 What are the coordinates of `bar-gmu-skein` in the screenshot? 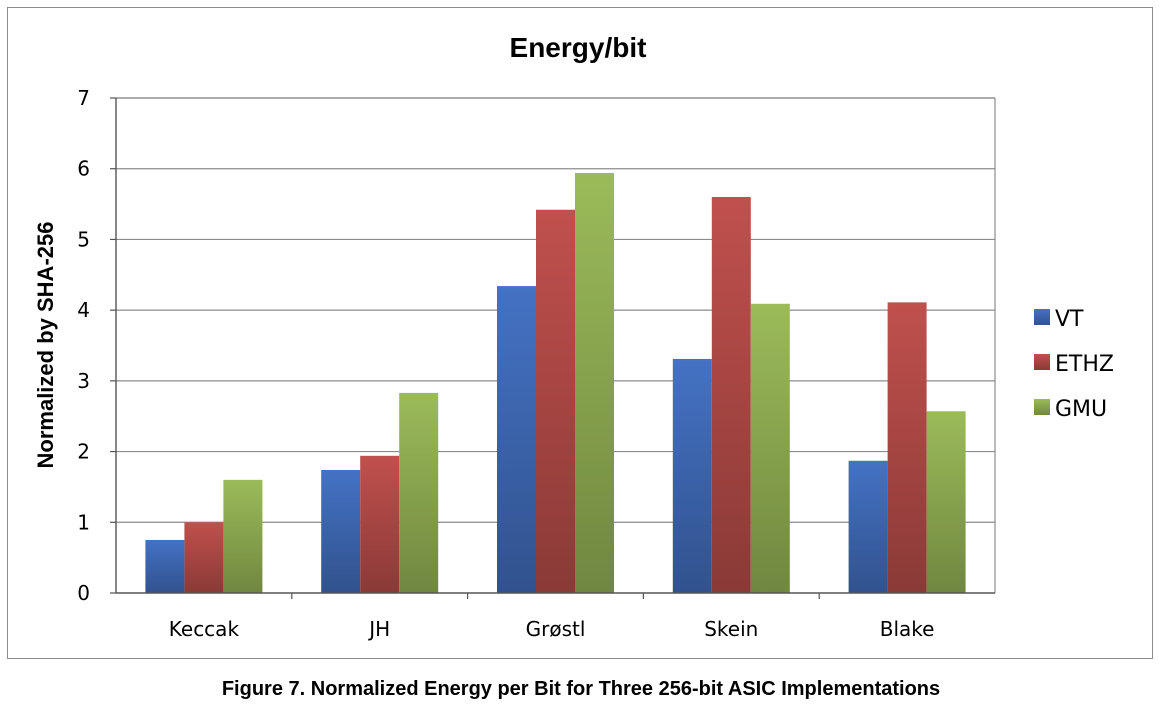 It's located at (770, 448).